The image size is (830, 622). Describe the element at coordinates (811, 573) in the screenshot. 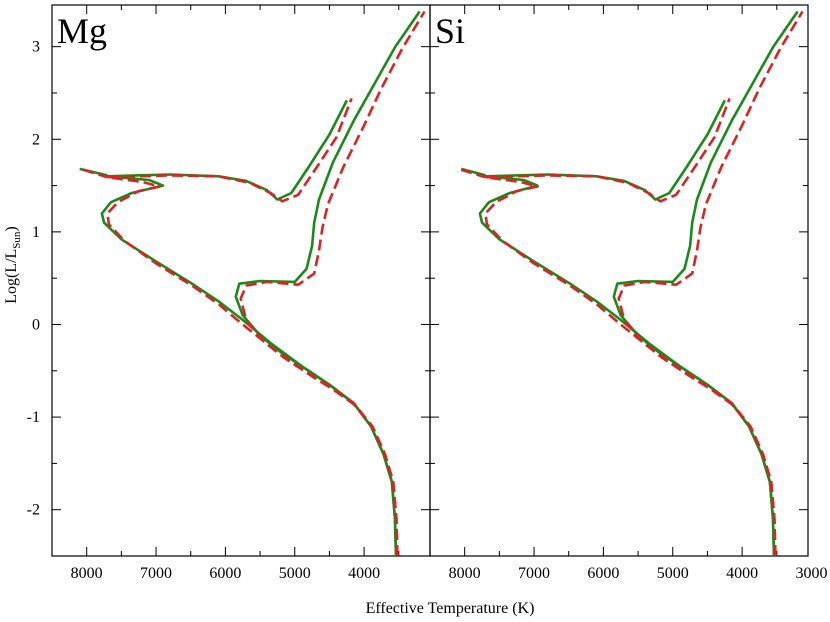

I see `x-tick-label: 3000` at that location.